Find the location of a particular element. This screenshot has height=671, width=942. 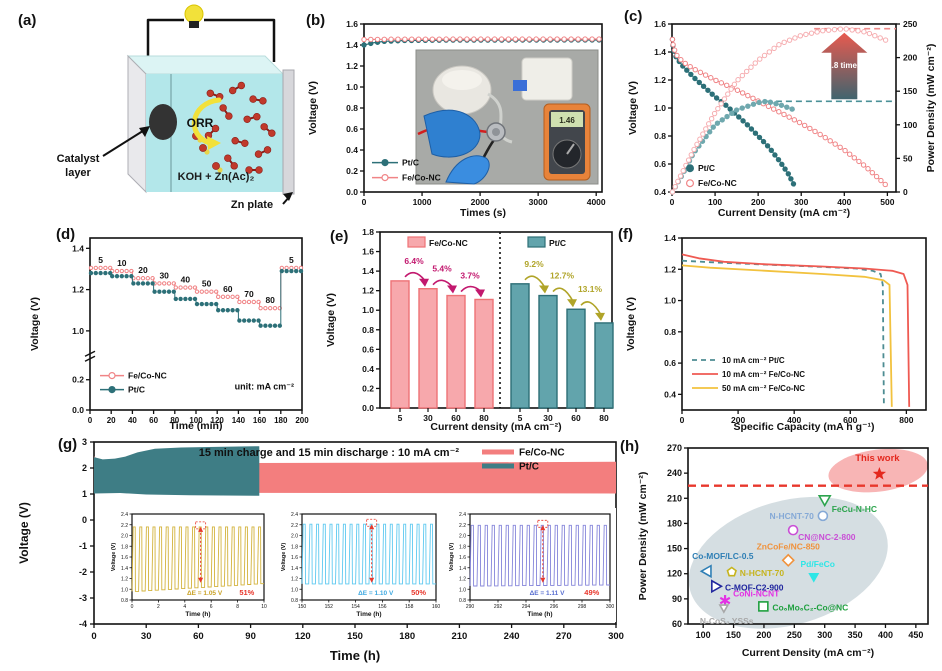

svg-text: 2 is located at coordinates (158, 607).